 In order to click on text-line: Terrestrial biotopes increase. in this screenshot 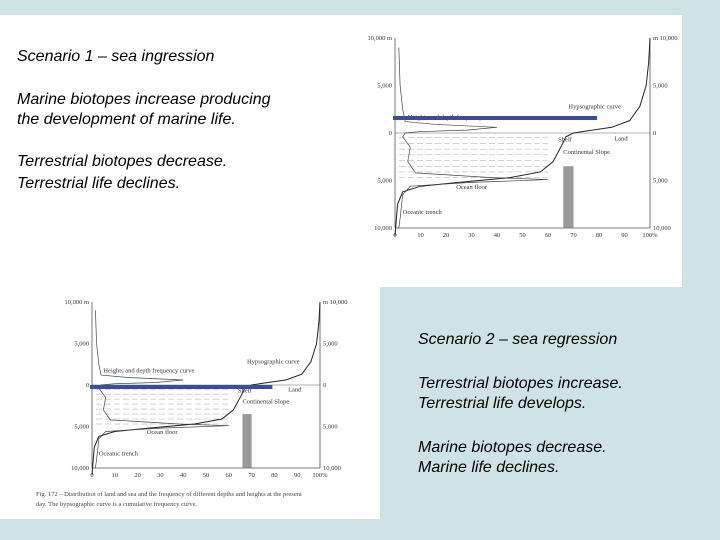, I will do `click(520, 383)`.